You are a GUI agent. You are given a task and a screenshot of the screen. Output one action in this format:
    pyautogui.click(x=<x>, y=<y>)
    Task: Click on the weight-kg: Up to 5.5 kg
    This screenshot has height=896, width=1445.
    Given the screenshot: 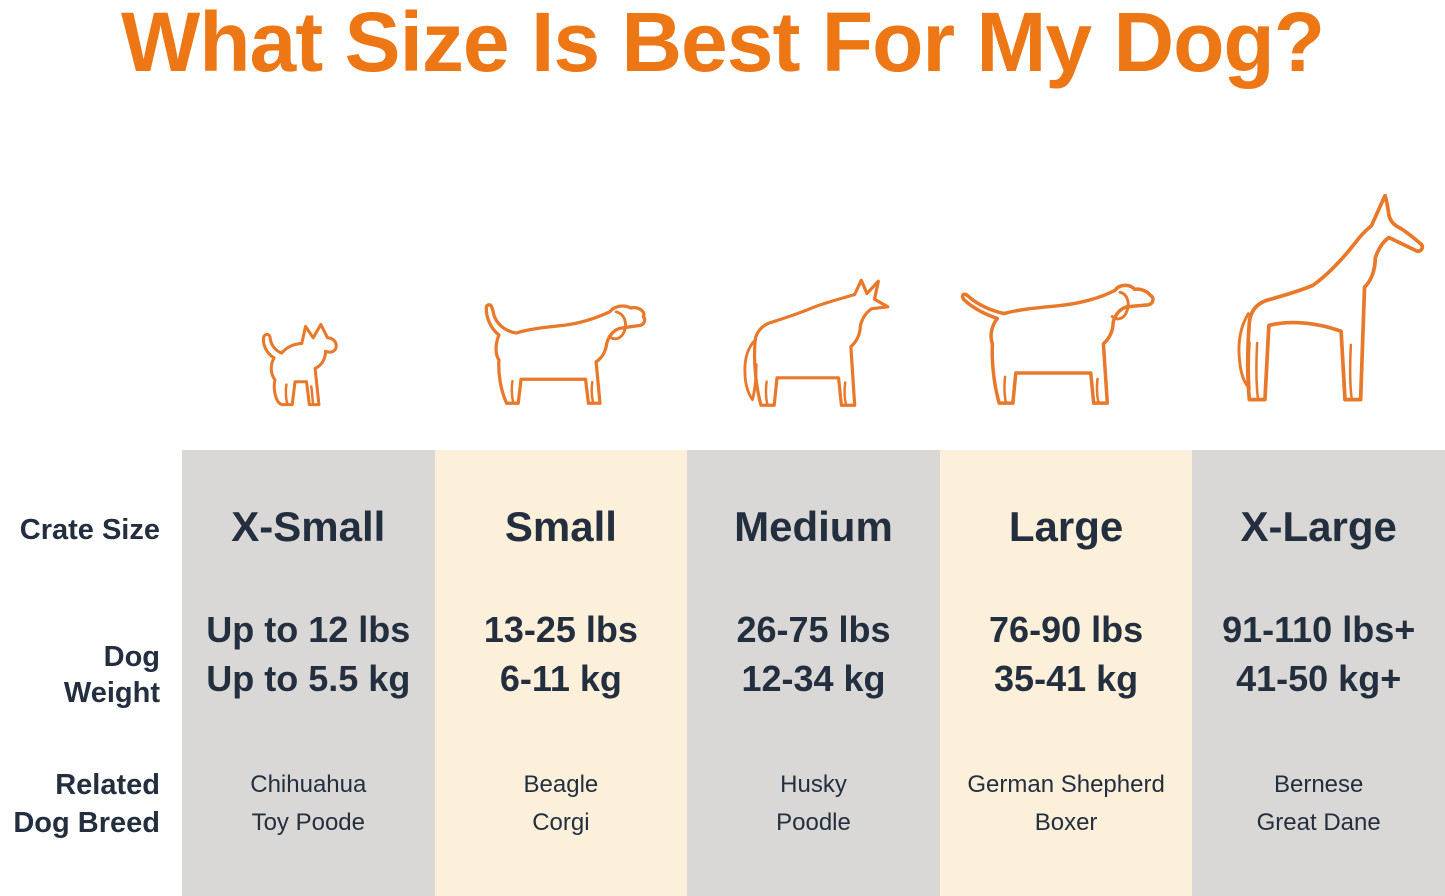 What is the action you would take?
    pyautogui.click(x=308, y=678)
    